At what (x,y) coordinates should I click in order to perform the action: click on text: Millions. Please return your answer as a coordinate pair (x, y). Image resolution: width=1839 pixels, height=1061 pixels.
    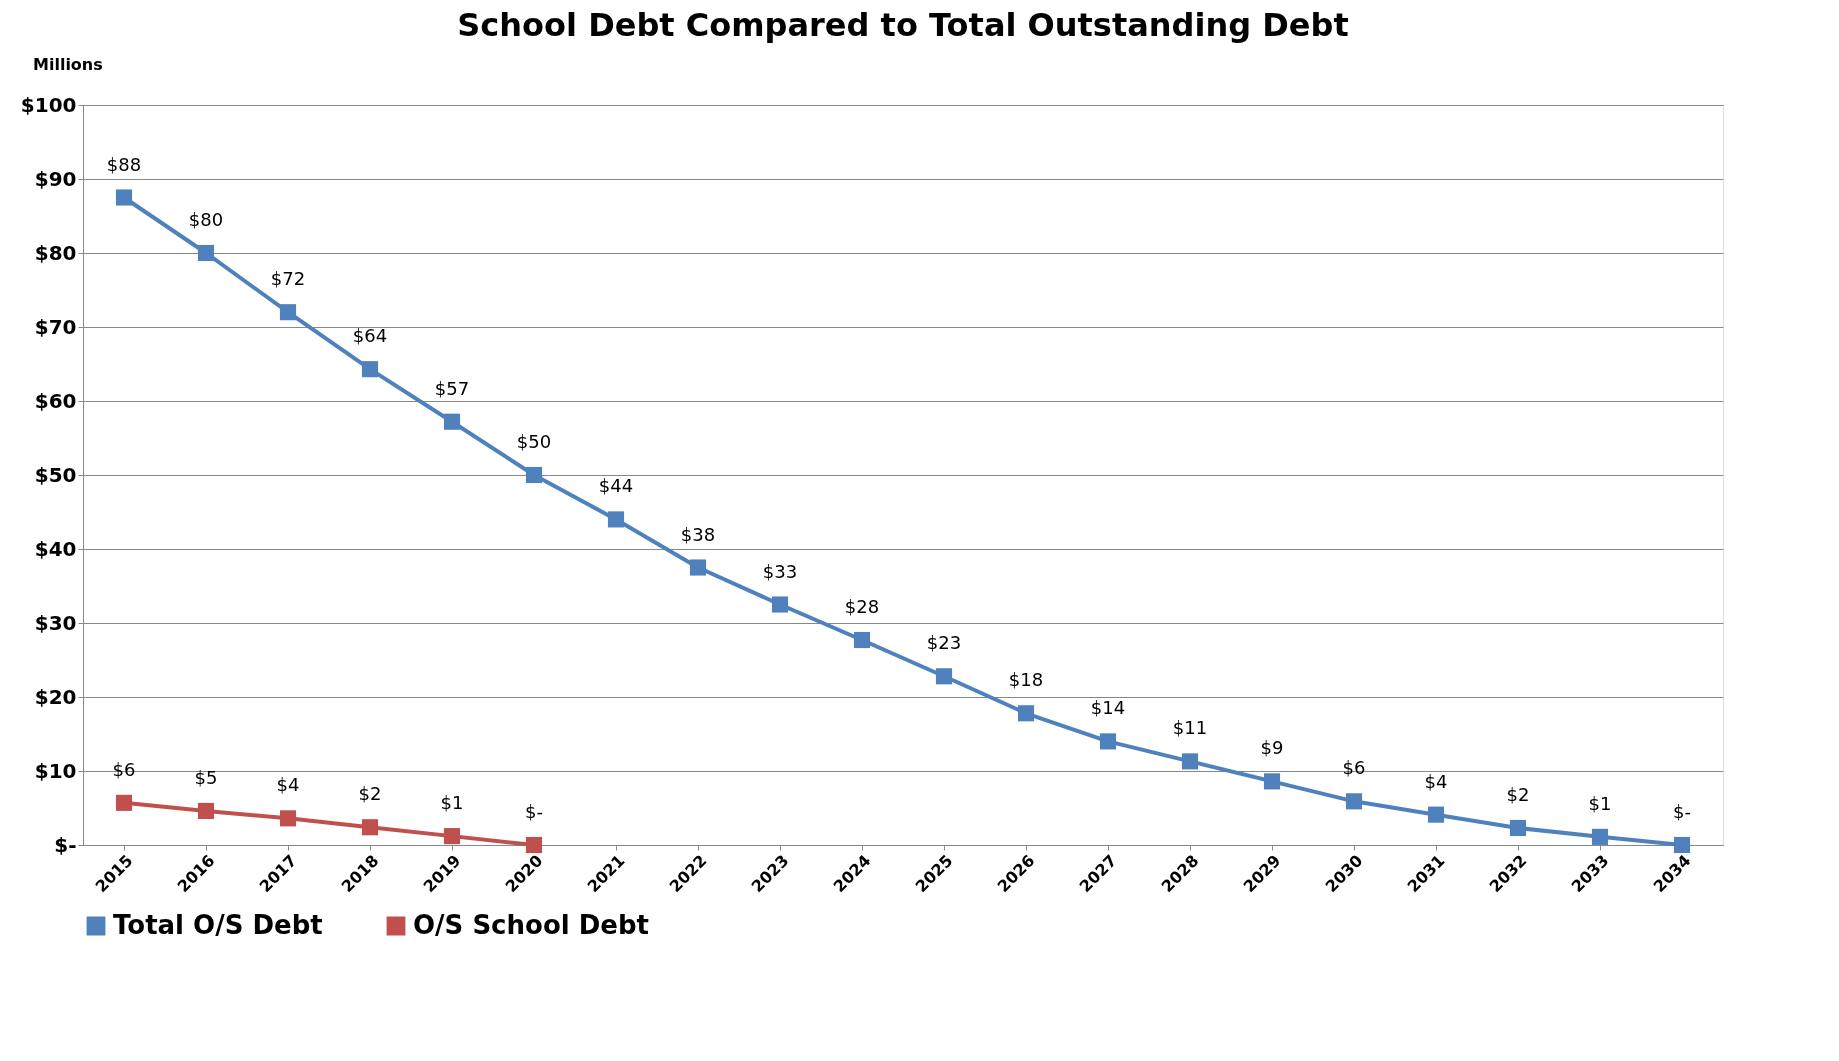
    Looking at the image, I should click on (68, 64).